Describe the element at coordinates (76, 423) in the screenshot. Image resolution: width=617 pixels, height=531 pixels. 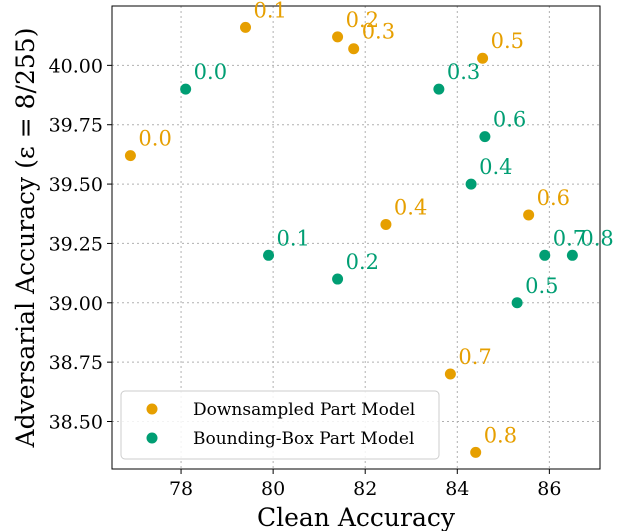
I see `y-tick-label: 38.50` at that location.